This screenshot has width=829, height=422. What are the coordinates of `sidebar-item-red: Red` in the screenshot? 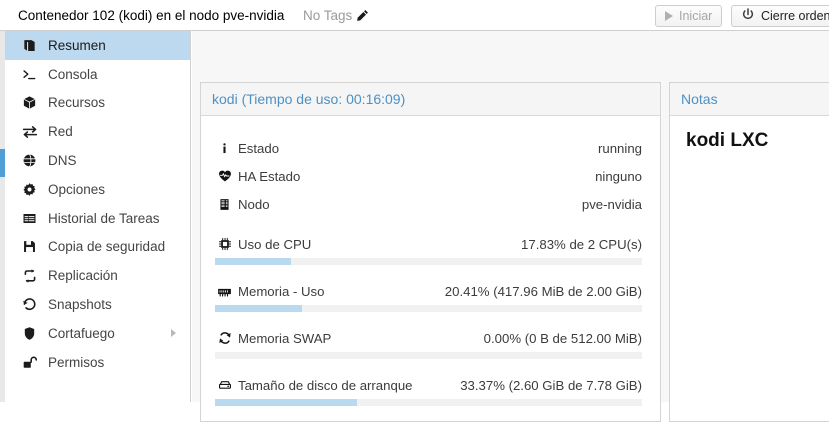 It's located at (97, 131).